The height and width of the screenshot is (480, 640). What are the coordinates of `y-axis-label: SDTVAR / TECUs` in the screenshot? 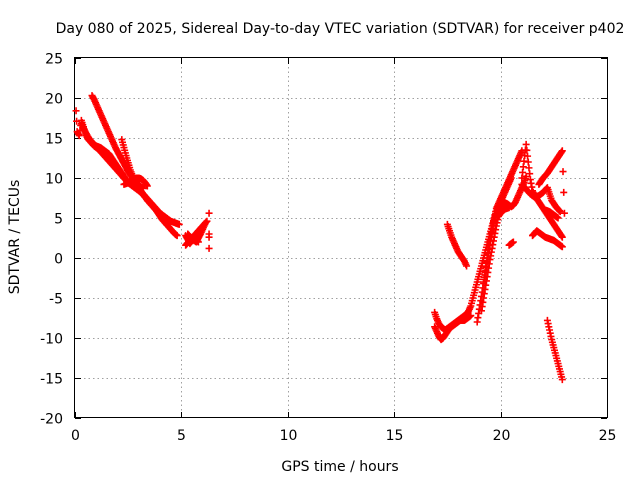 It's located at (15, 237).